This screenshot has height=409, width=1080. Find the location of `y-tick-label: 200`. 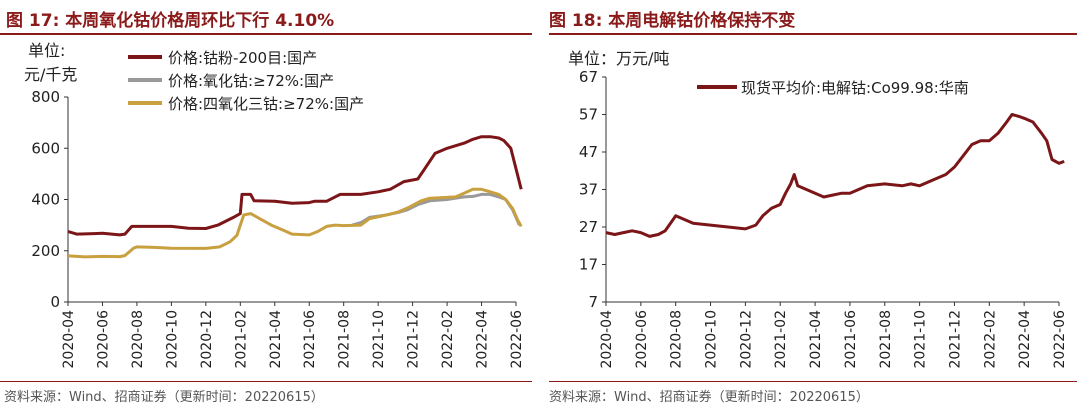

y-tick-label: 200 is located at coordinates (45, 251).